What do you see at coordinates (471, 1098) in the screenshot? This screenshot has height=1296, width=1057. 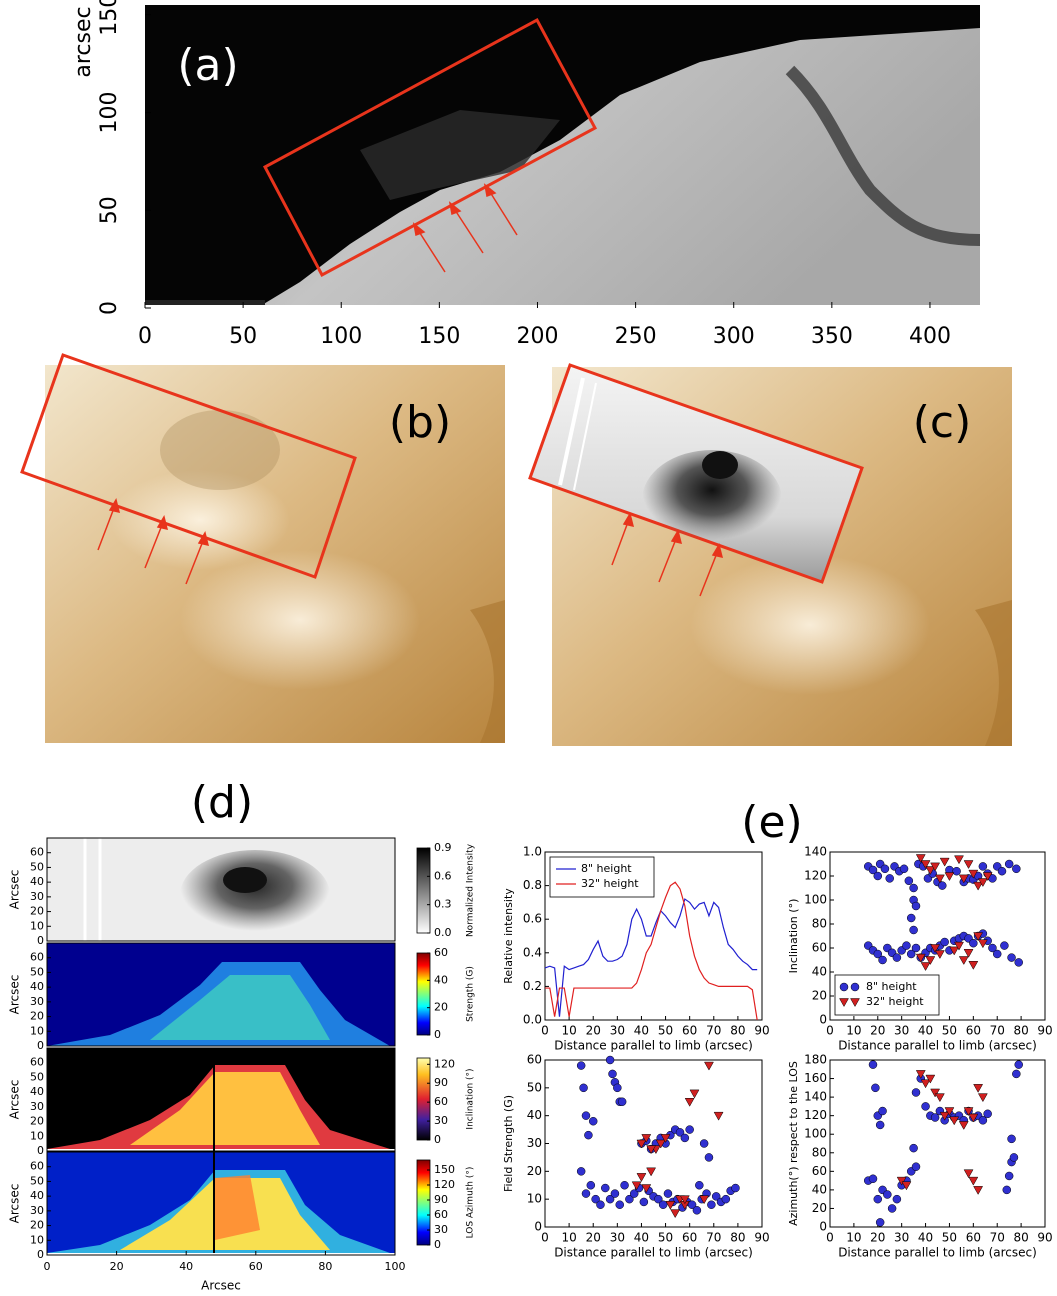 I see `colorbar-label: Inclination (°)` at bounding box center [471, 1098].